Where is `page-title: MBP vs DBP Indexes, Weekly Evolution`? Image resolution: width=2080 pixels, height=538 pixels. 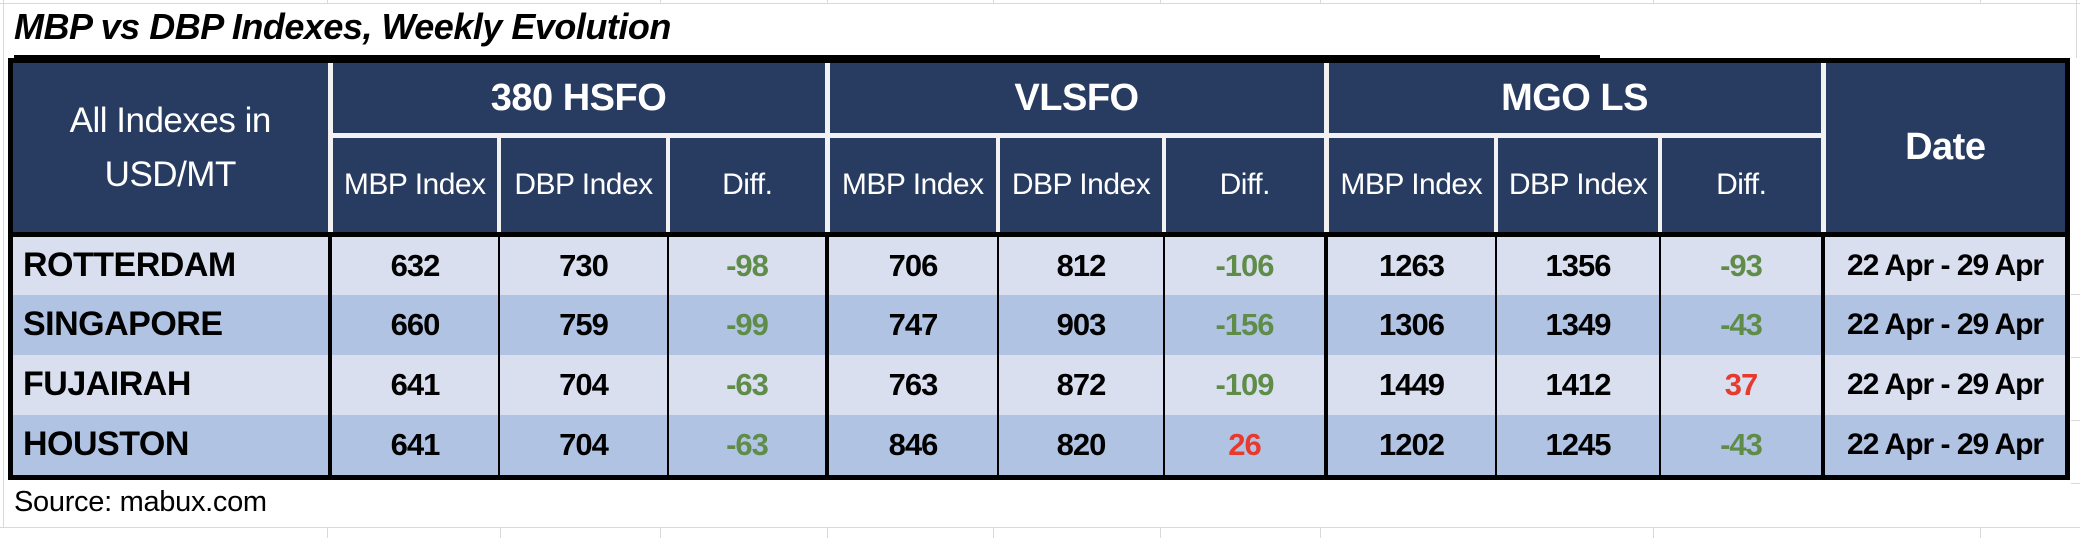 page-title: MBP vs DBP Indexes, Weekly Evolution is located at coordinates (807, 32).